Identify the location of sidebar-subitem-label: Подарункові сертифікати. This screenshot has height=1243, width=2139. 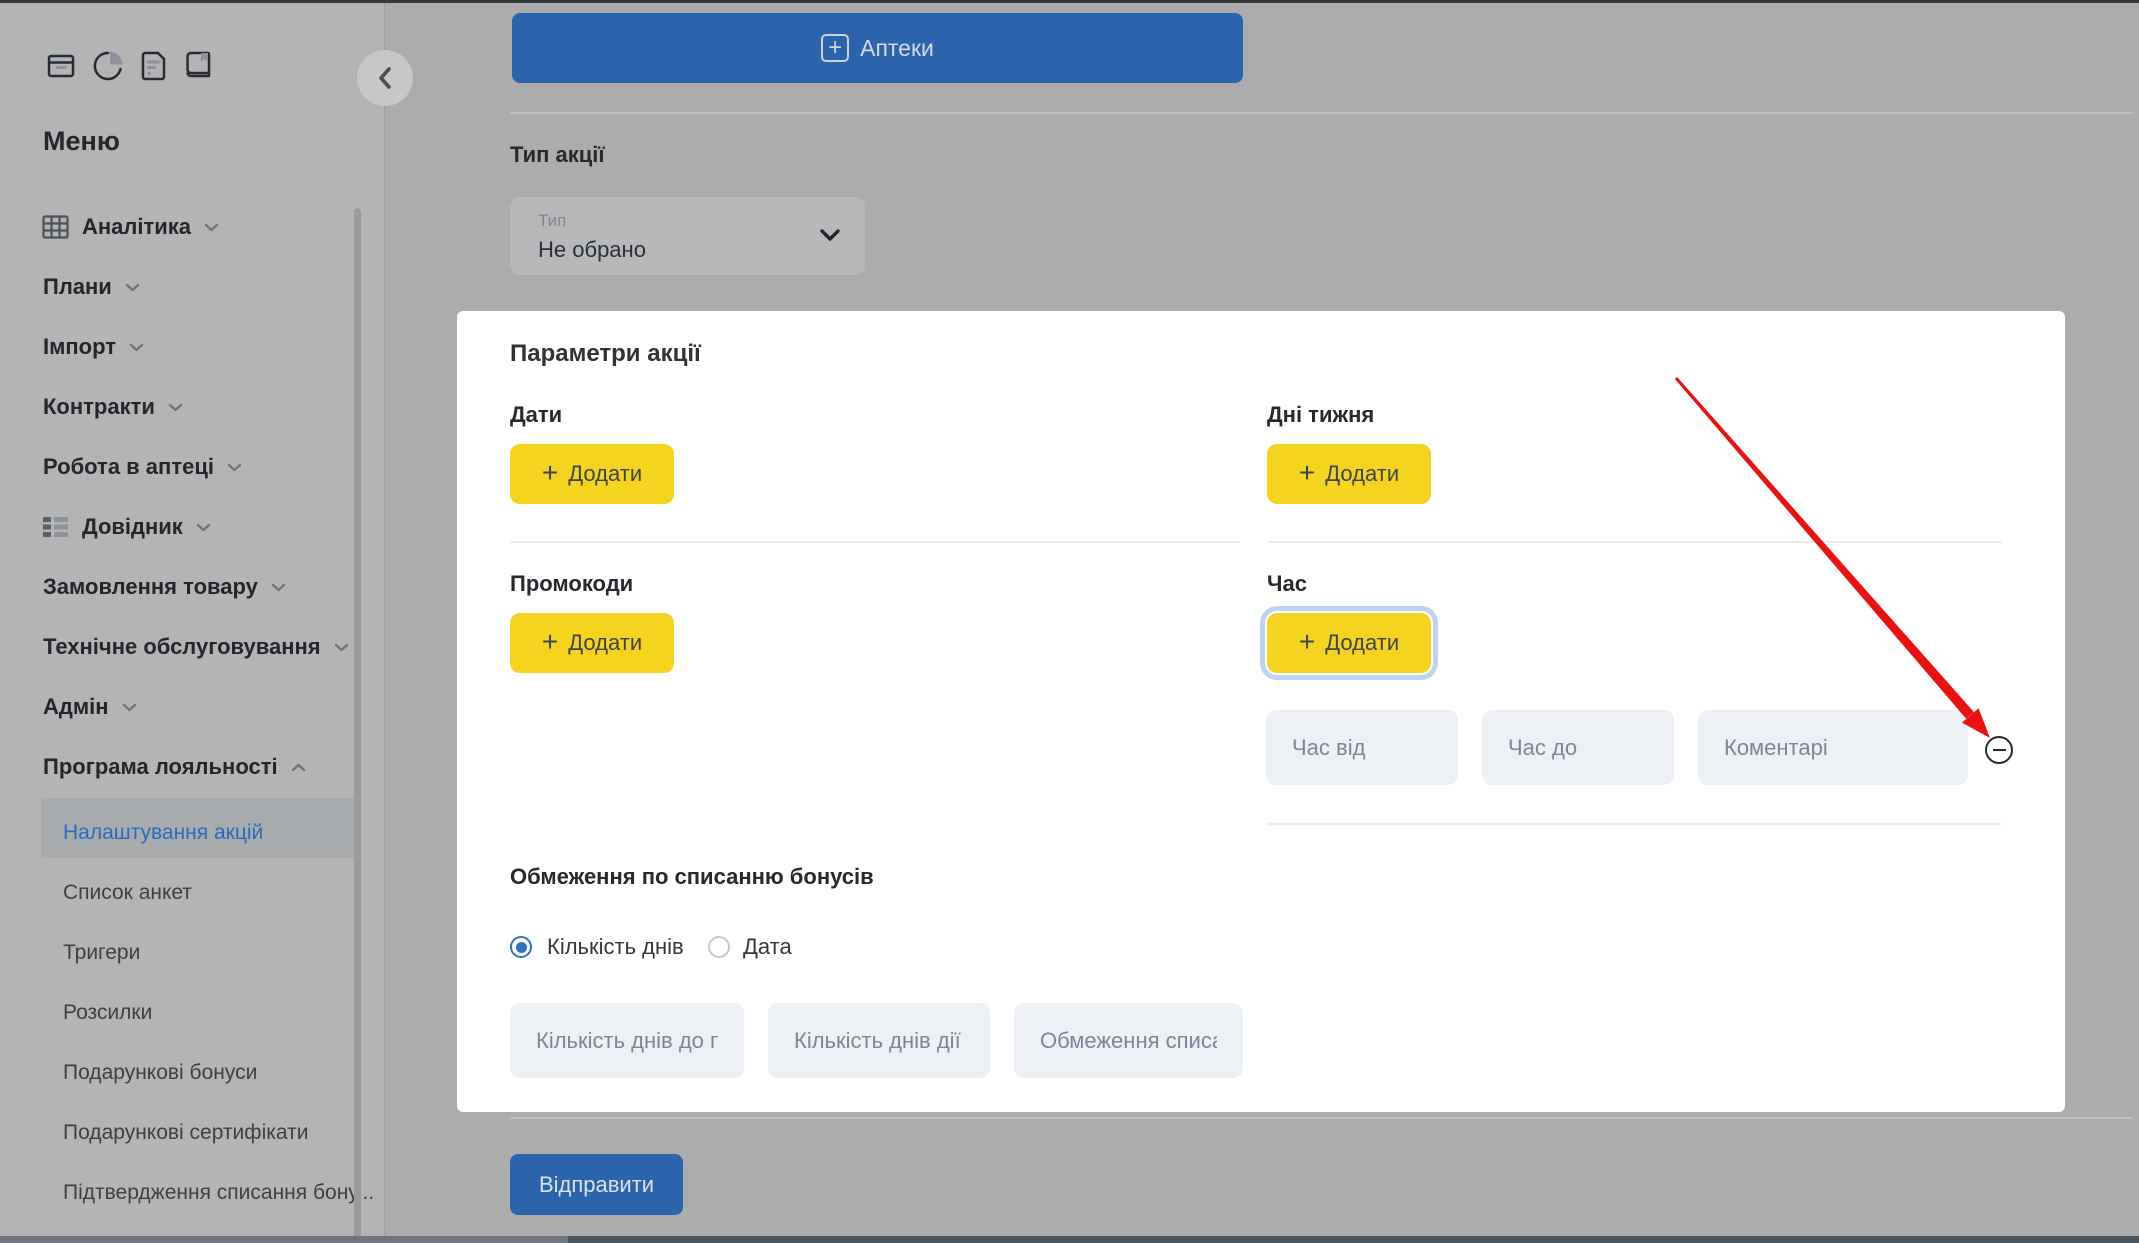
(186, 1132).